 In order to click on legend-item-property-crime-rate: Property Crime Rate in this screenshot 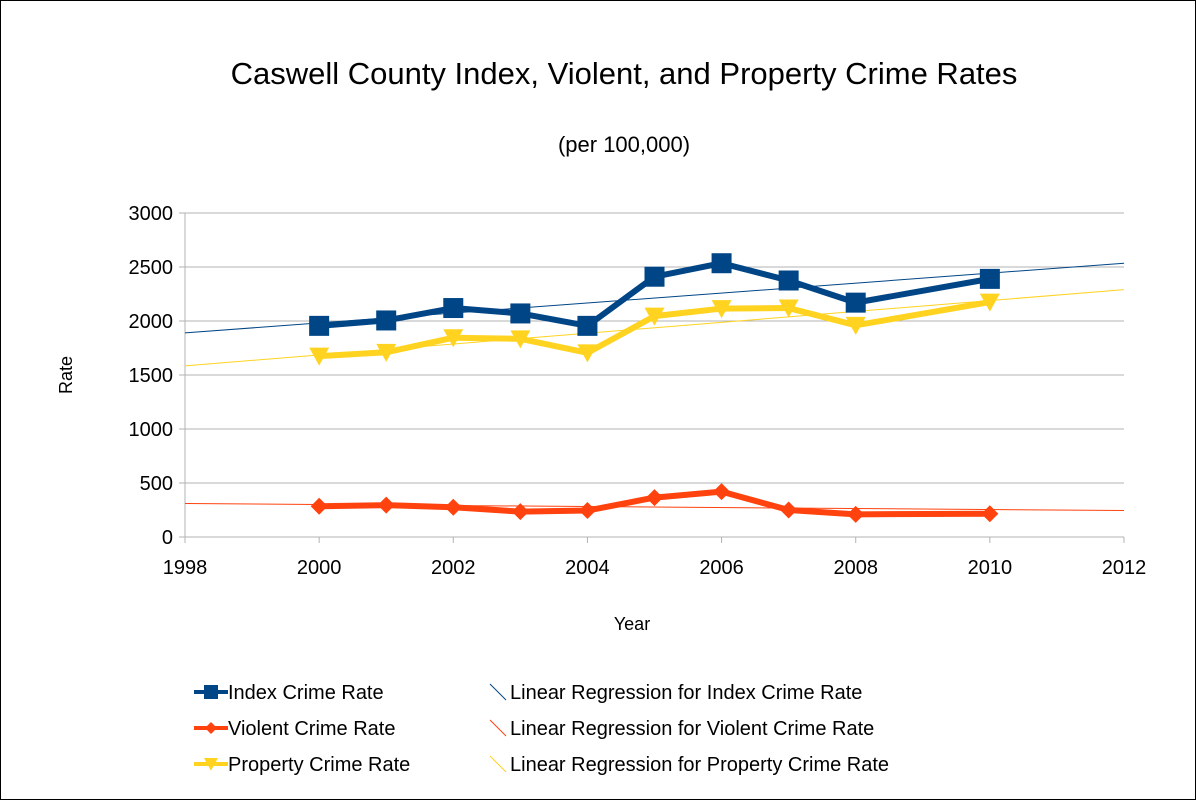, I will do `click(302, 765)`.